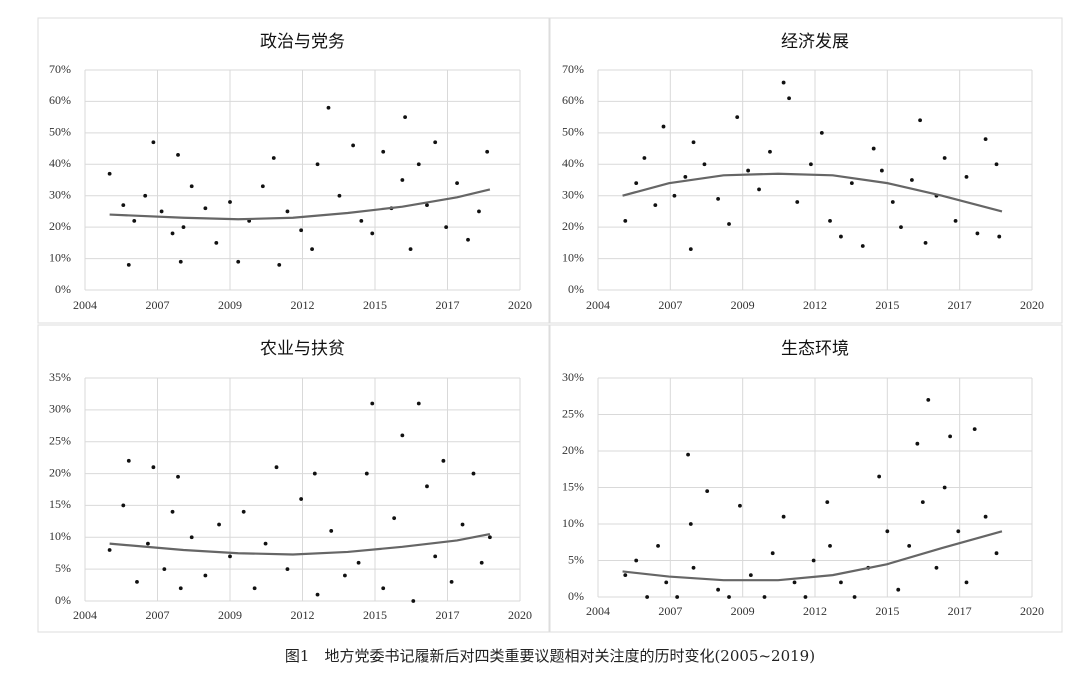 Image resolution: width=1080 pixels, height=687 pixels. Describe the element at coordinates (302, 349) in the screenshot. I see `panel-title: 农业与扶贫` at that location.